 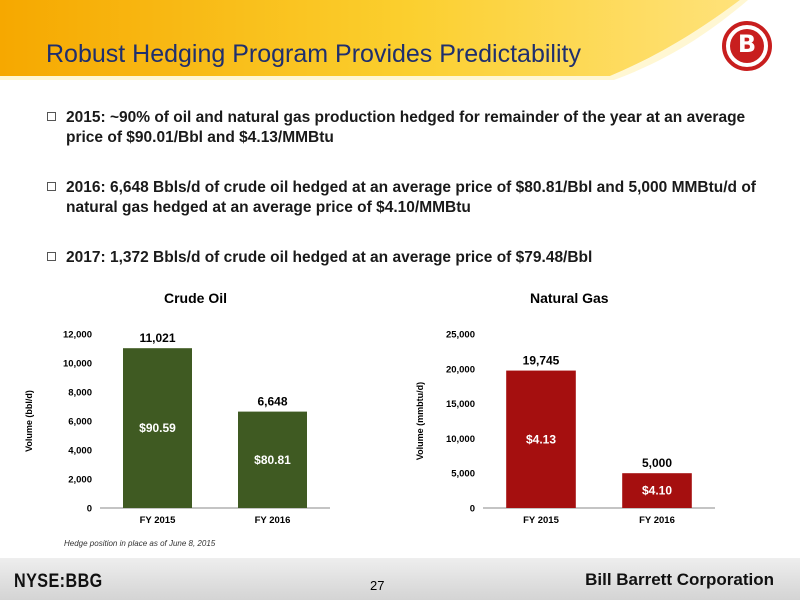 What do you see at coordinates (747, 44) in the screenshot?
I see `logo-letter: B` at bounding box center [747, 44].